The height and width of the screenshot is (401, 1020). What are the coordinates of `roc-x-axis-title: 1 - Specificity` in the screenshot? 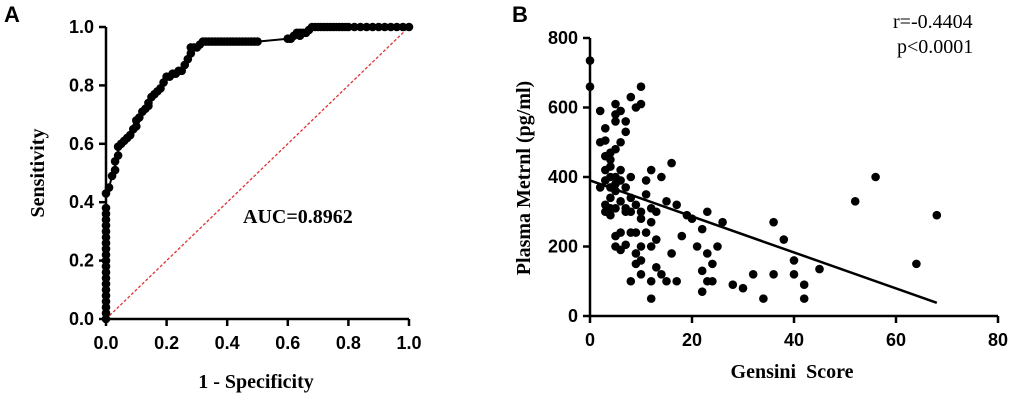 It's located at (256, 382).